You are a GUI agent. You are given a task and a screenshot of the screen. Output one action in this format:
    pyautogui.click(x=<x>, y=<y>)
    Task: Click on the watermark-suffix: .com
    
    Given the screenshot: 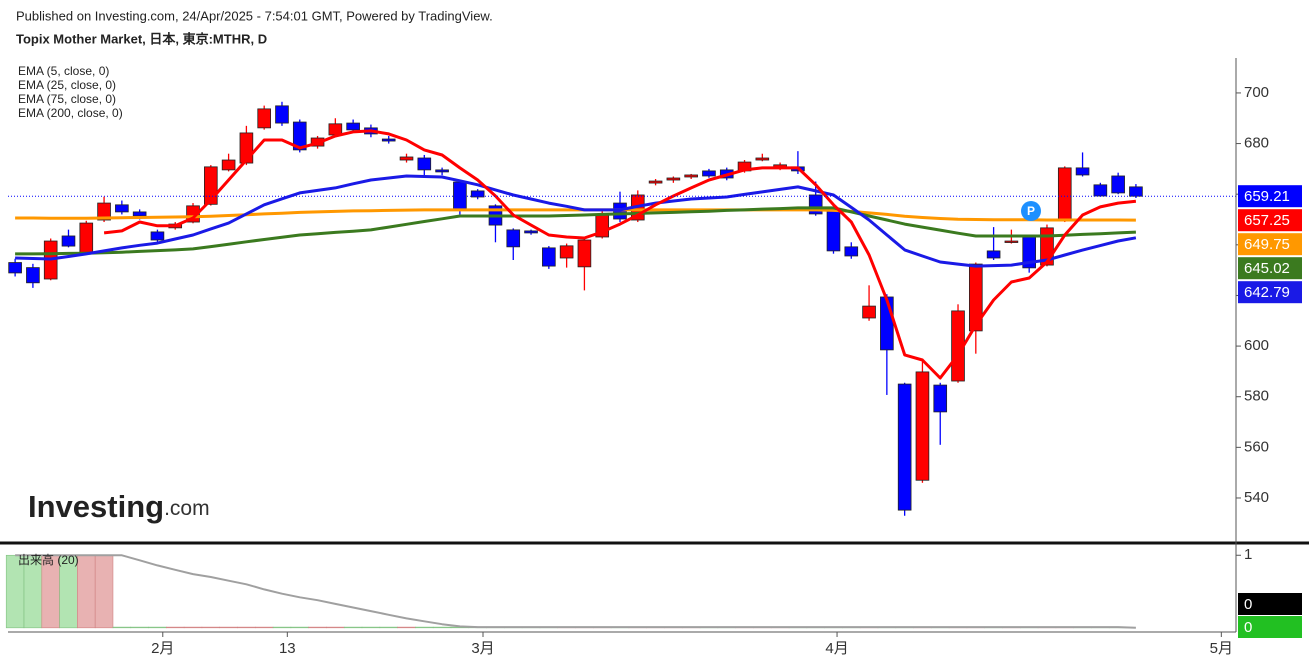 What is the action you would take?
    pyautogui.click(x=187, y=508)
    